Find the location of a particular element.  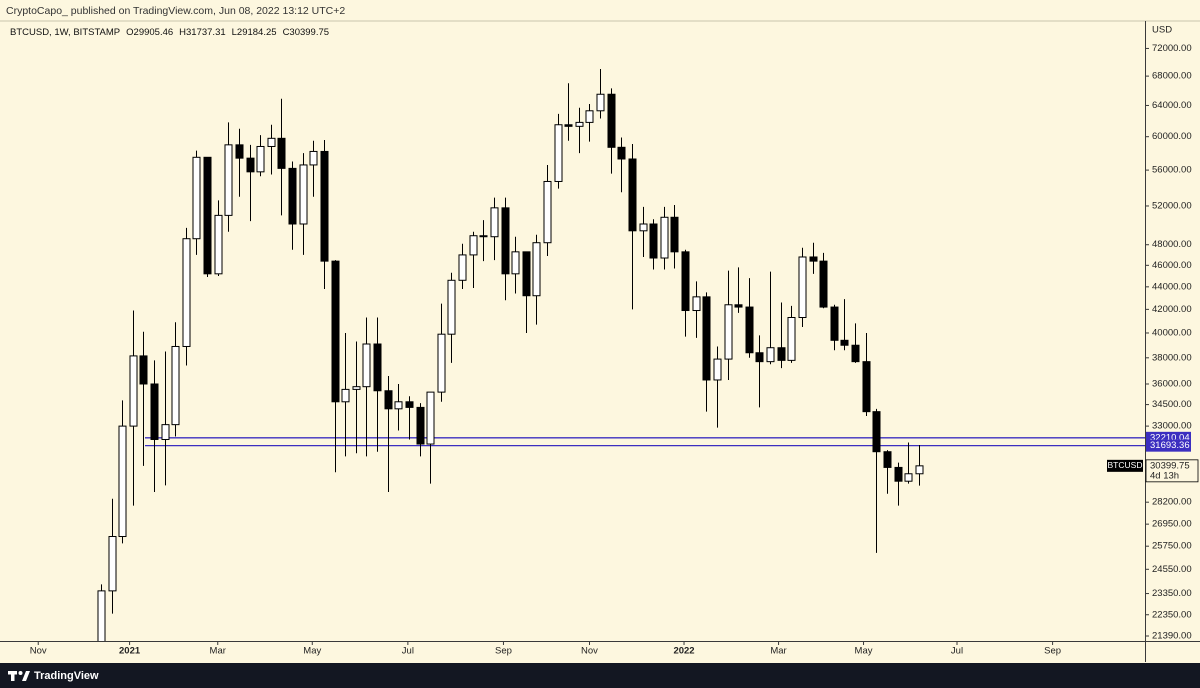

y-tick-label: 40000.00 is located at coordinates (1172, 332).